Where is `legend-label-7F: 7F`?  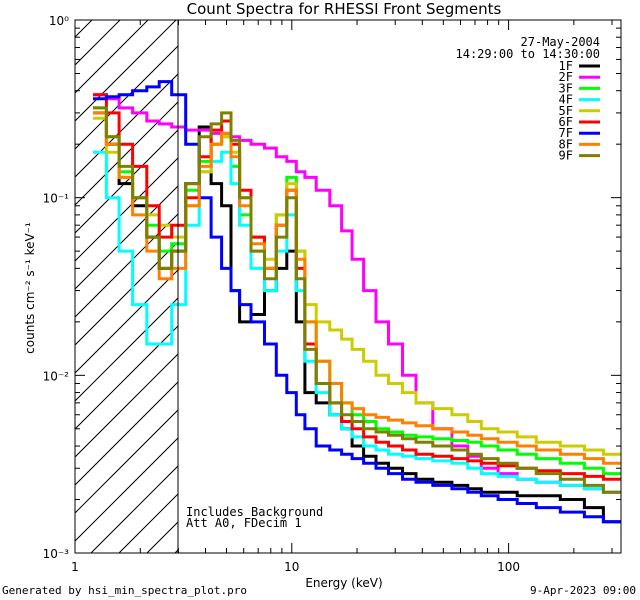 legend-label-7F: 7F is located at coordinates (566, 133).